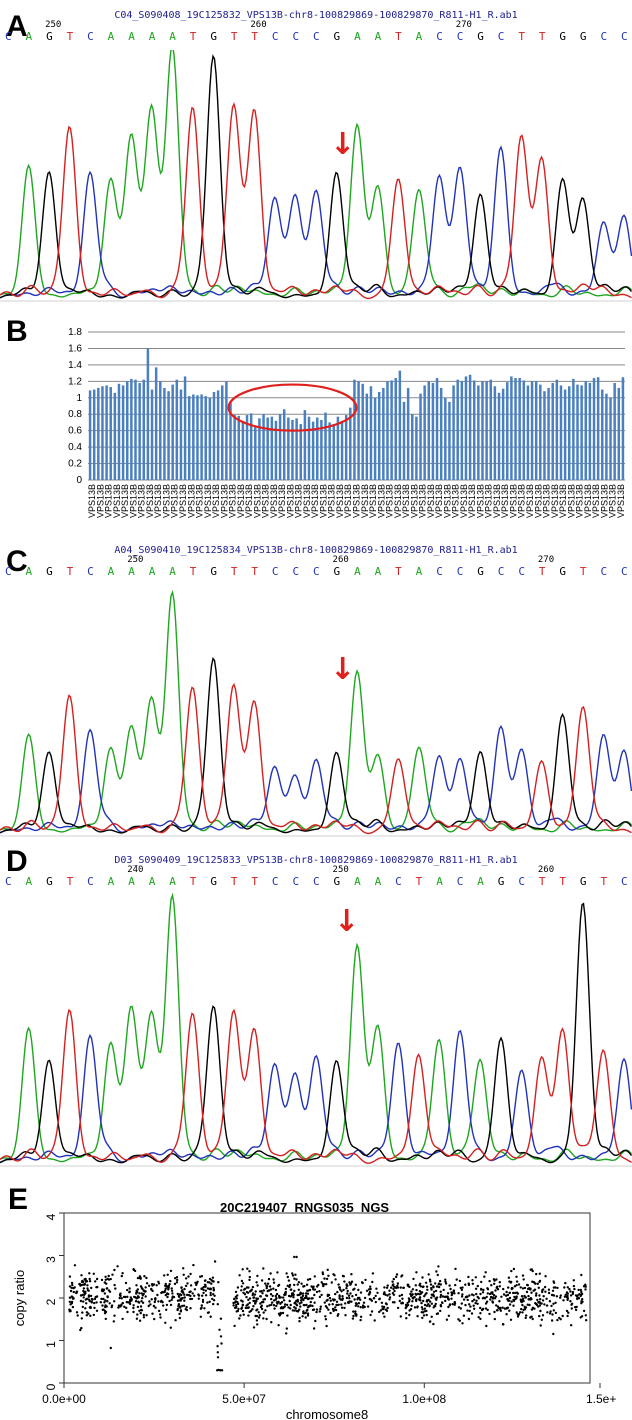 The width and height of the screenshot is (632, 1420). What do you see at coordinates (542, 36) in the screenshot?
I see `base-call: T` at bounding box center [542, 36].